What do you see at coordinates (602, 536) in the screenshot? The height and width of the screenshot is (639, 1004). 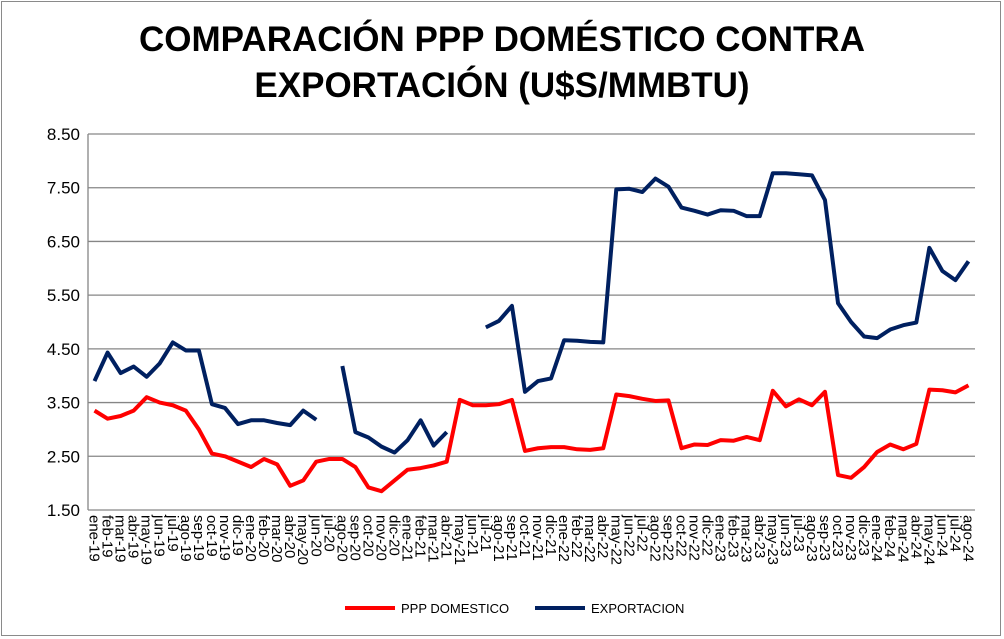 I see `x-tick-label: abr-22` at bounding box center [602, 536].